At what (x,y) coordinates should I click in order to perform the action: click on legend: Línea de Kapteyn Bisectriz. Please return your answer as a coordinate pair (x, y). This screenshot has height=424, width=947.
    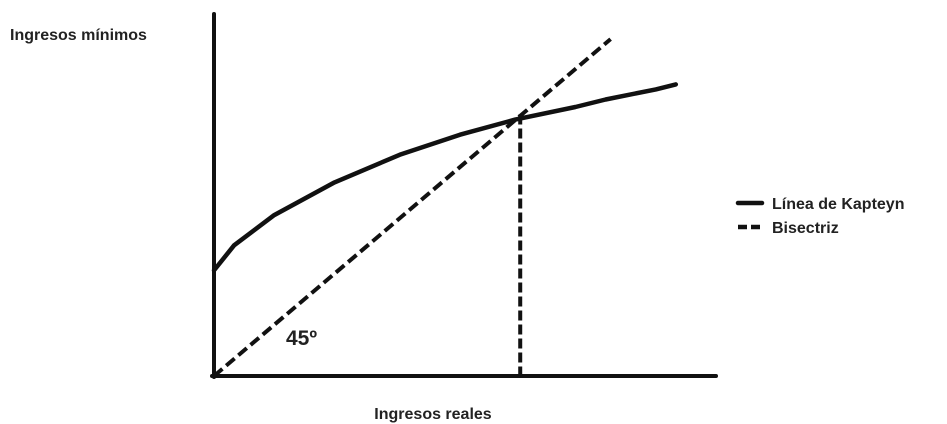
    Looking at the image, I should click on (819, 216).